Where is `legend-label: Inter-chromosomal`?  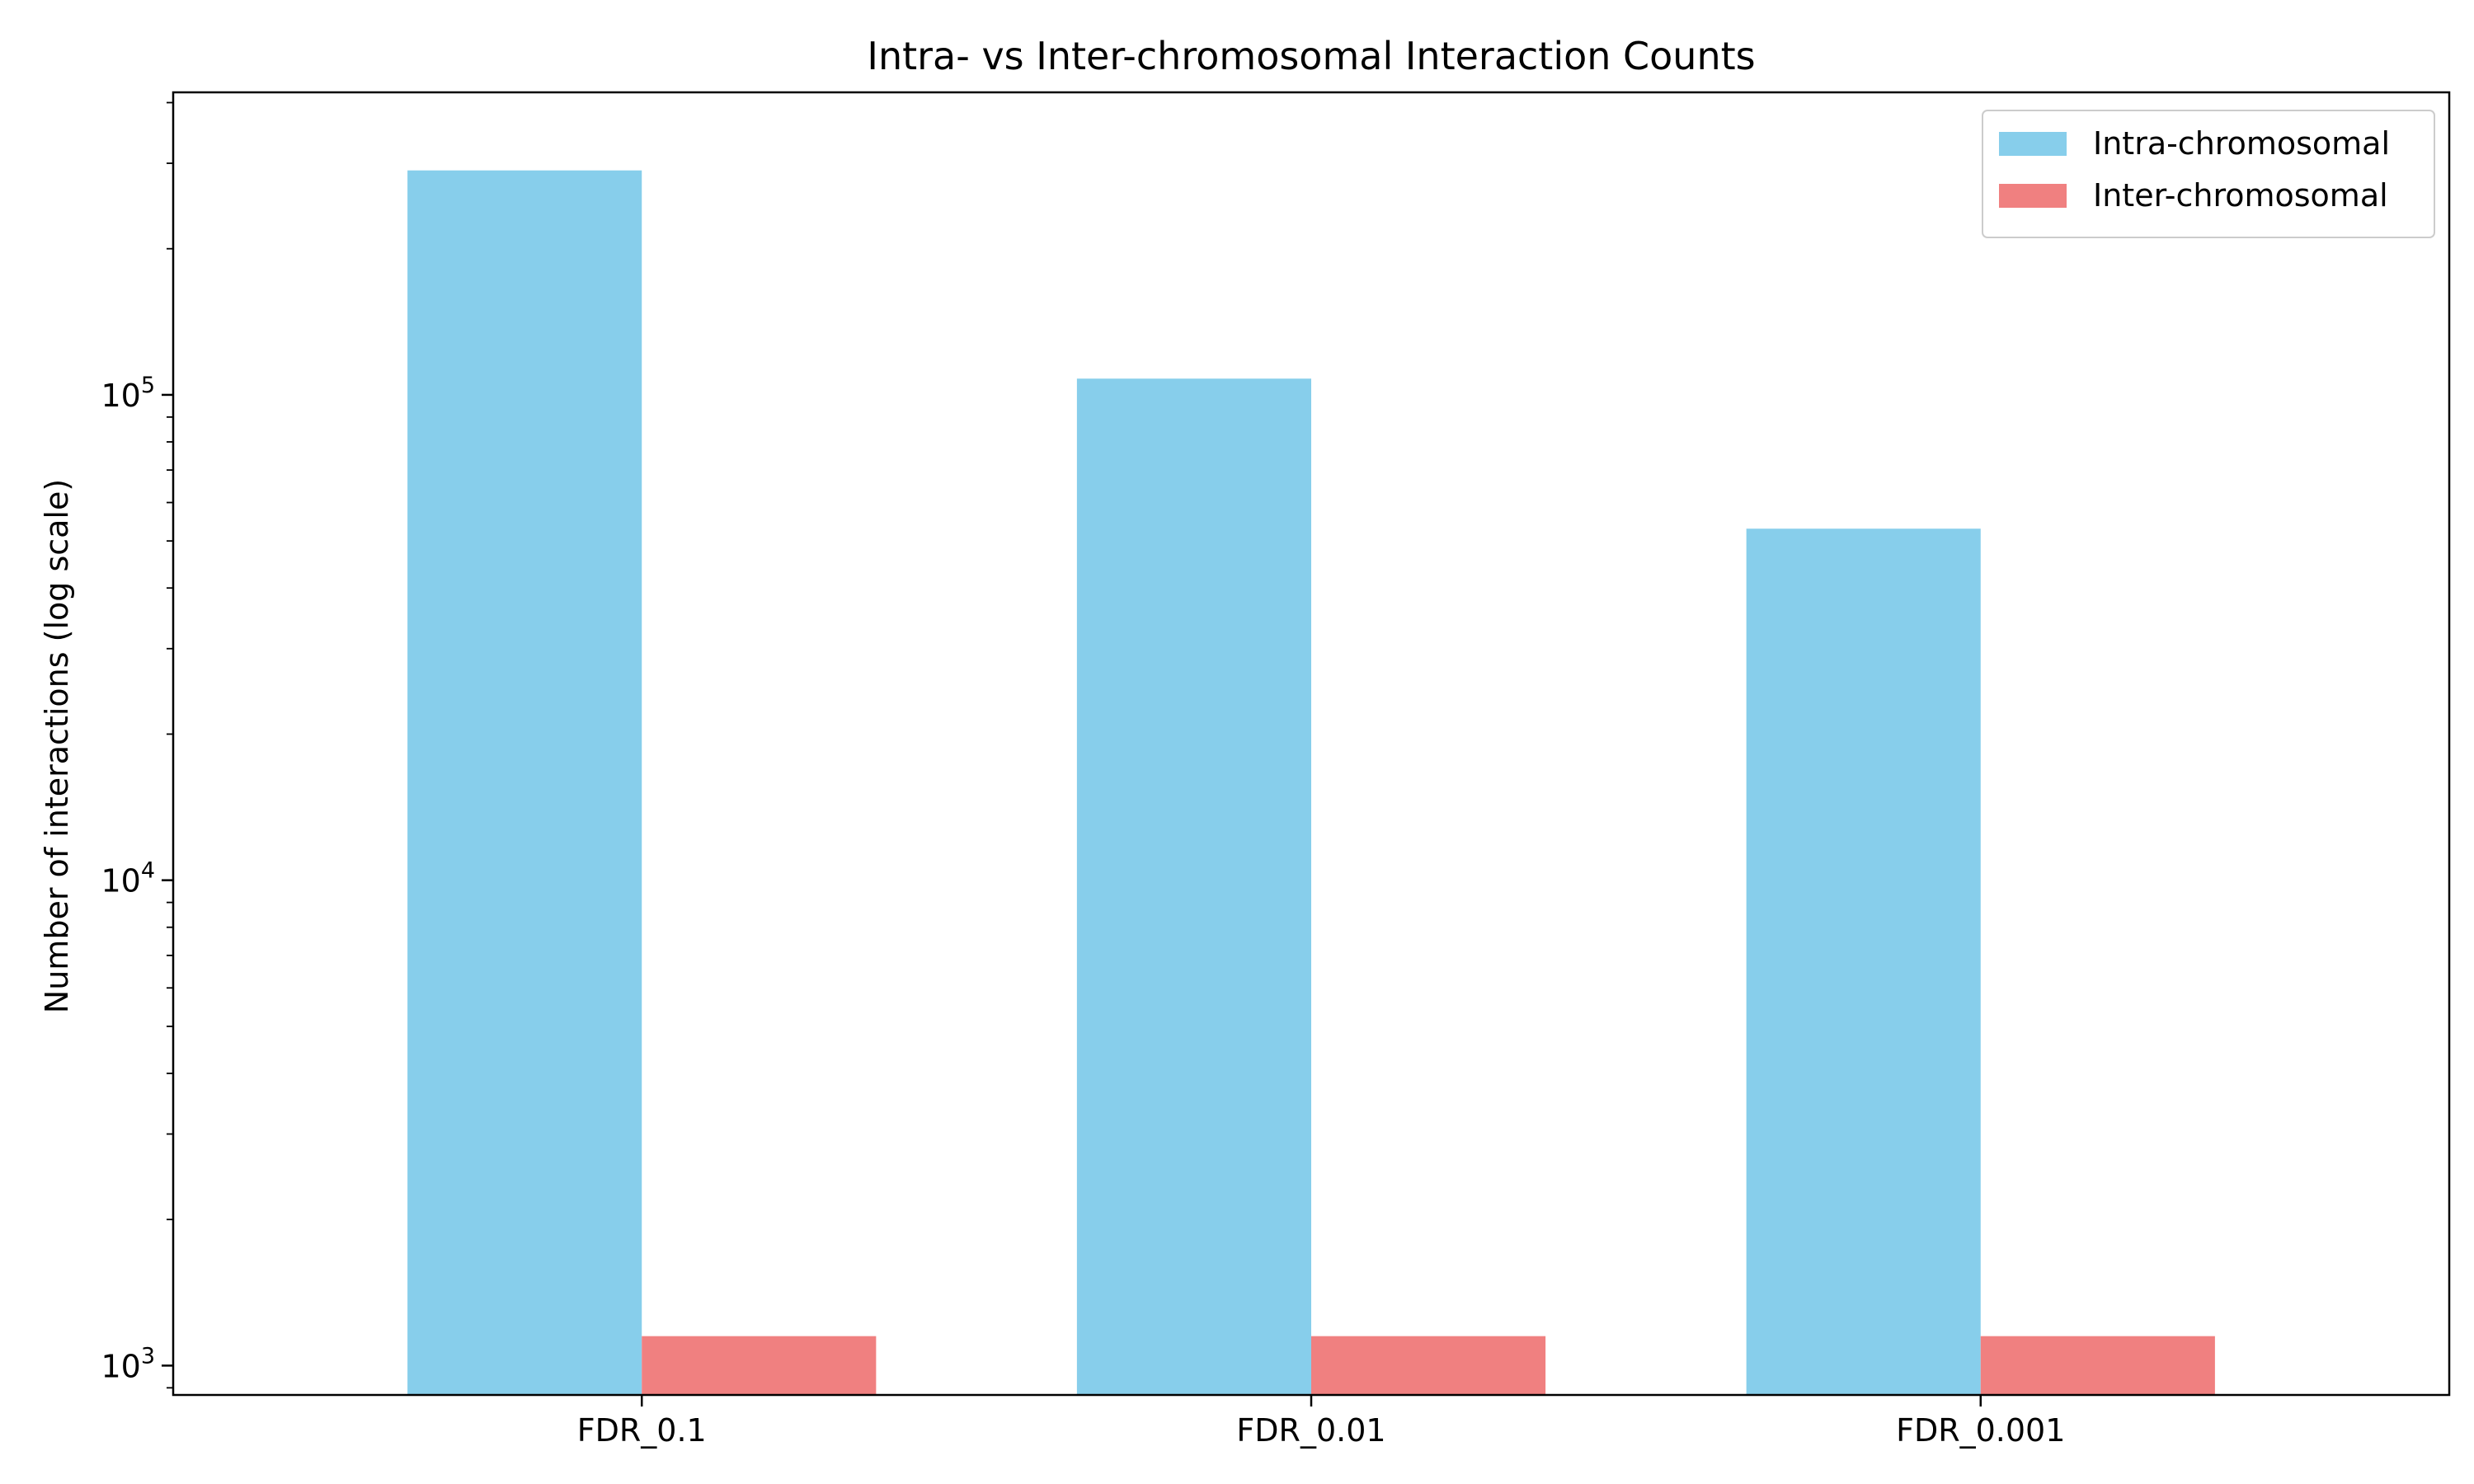
legend-label: Inter-chromosomal is located at coordinates (2240, 195).